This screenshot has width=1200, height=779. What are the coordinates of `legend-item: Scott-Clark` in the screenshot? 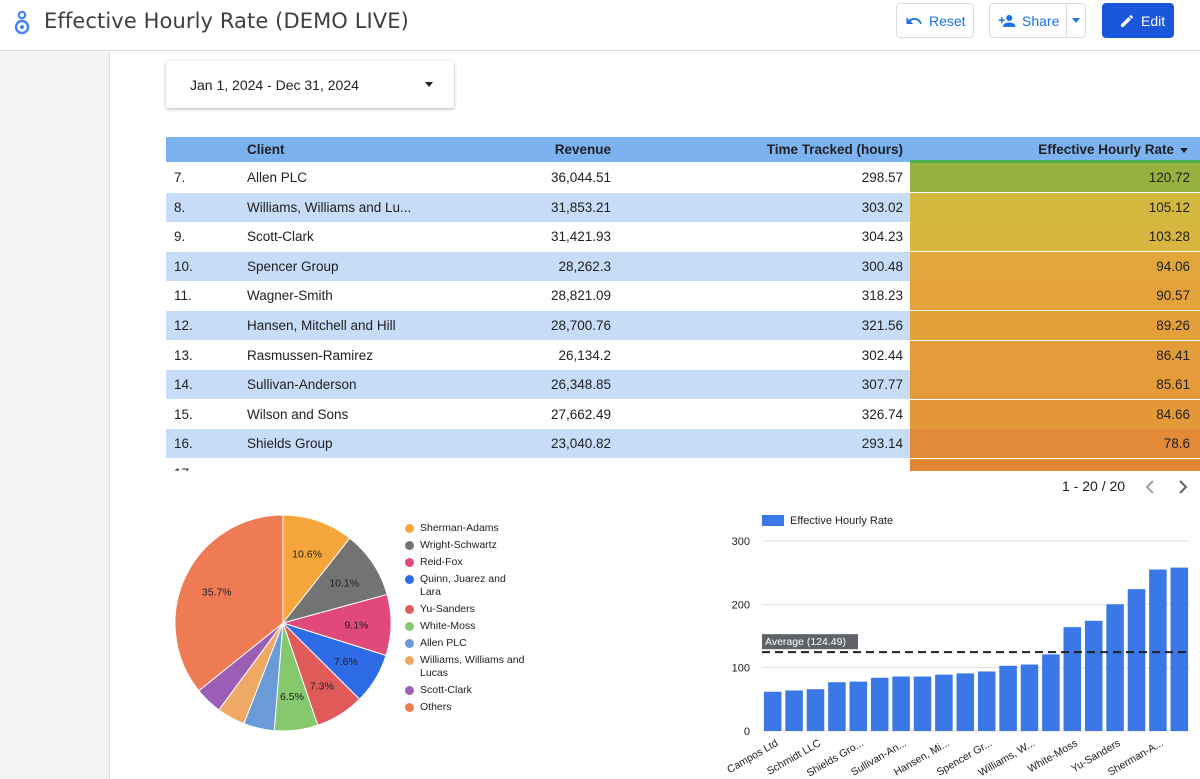 It's located at (465, 690).